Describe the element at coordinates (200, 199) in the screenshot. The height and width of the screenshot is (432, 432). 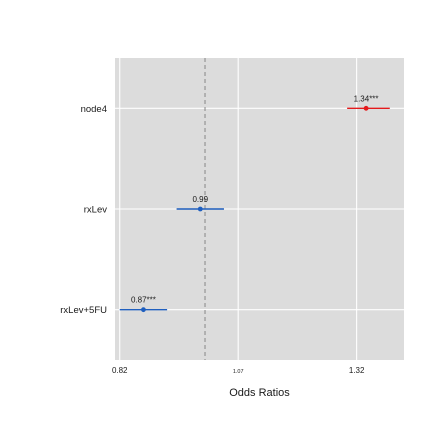
I see `data-label: 0.99` at that location.